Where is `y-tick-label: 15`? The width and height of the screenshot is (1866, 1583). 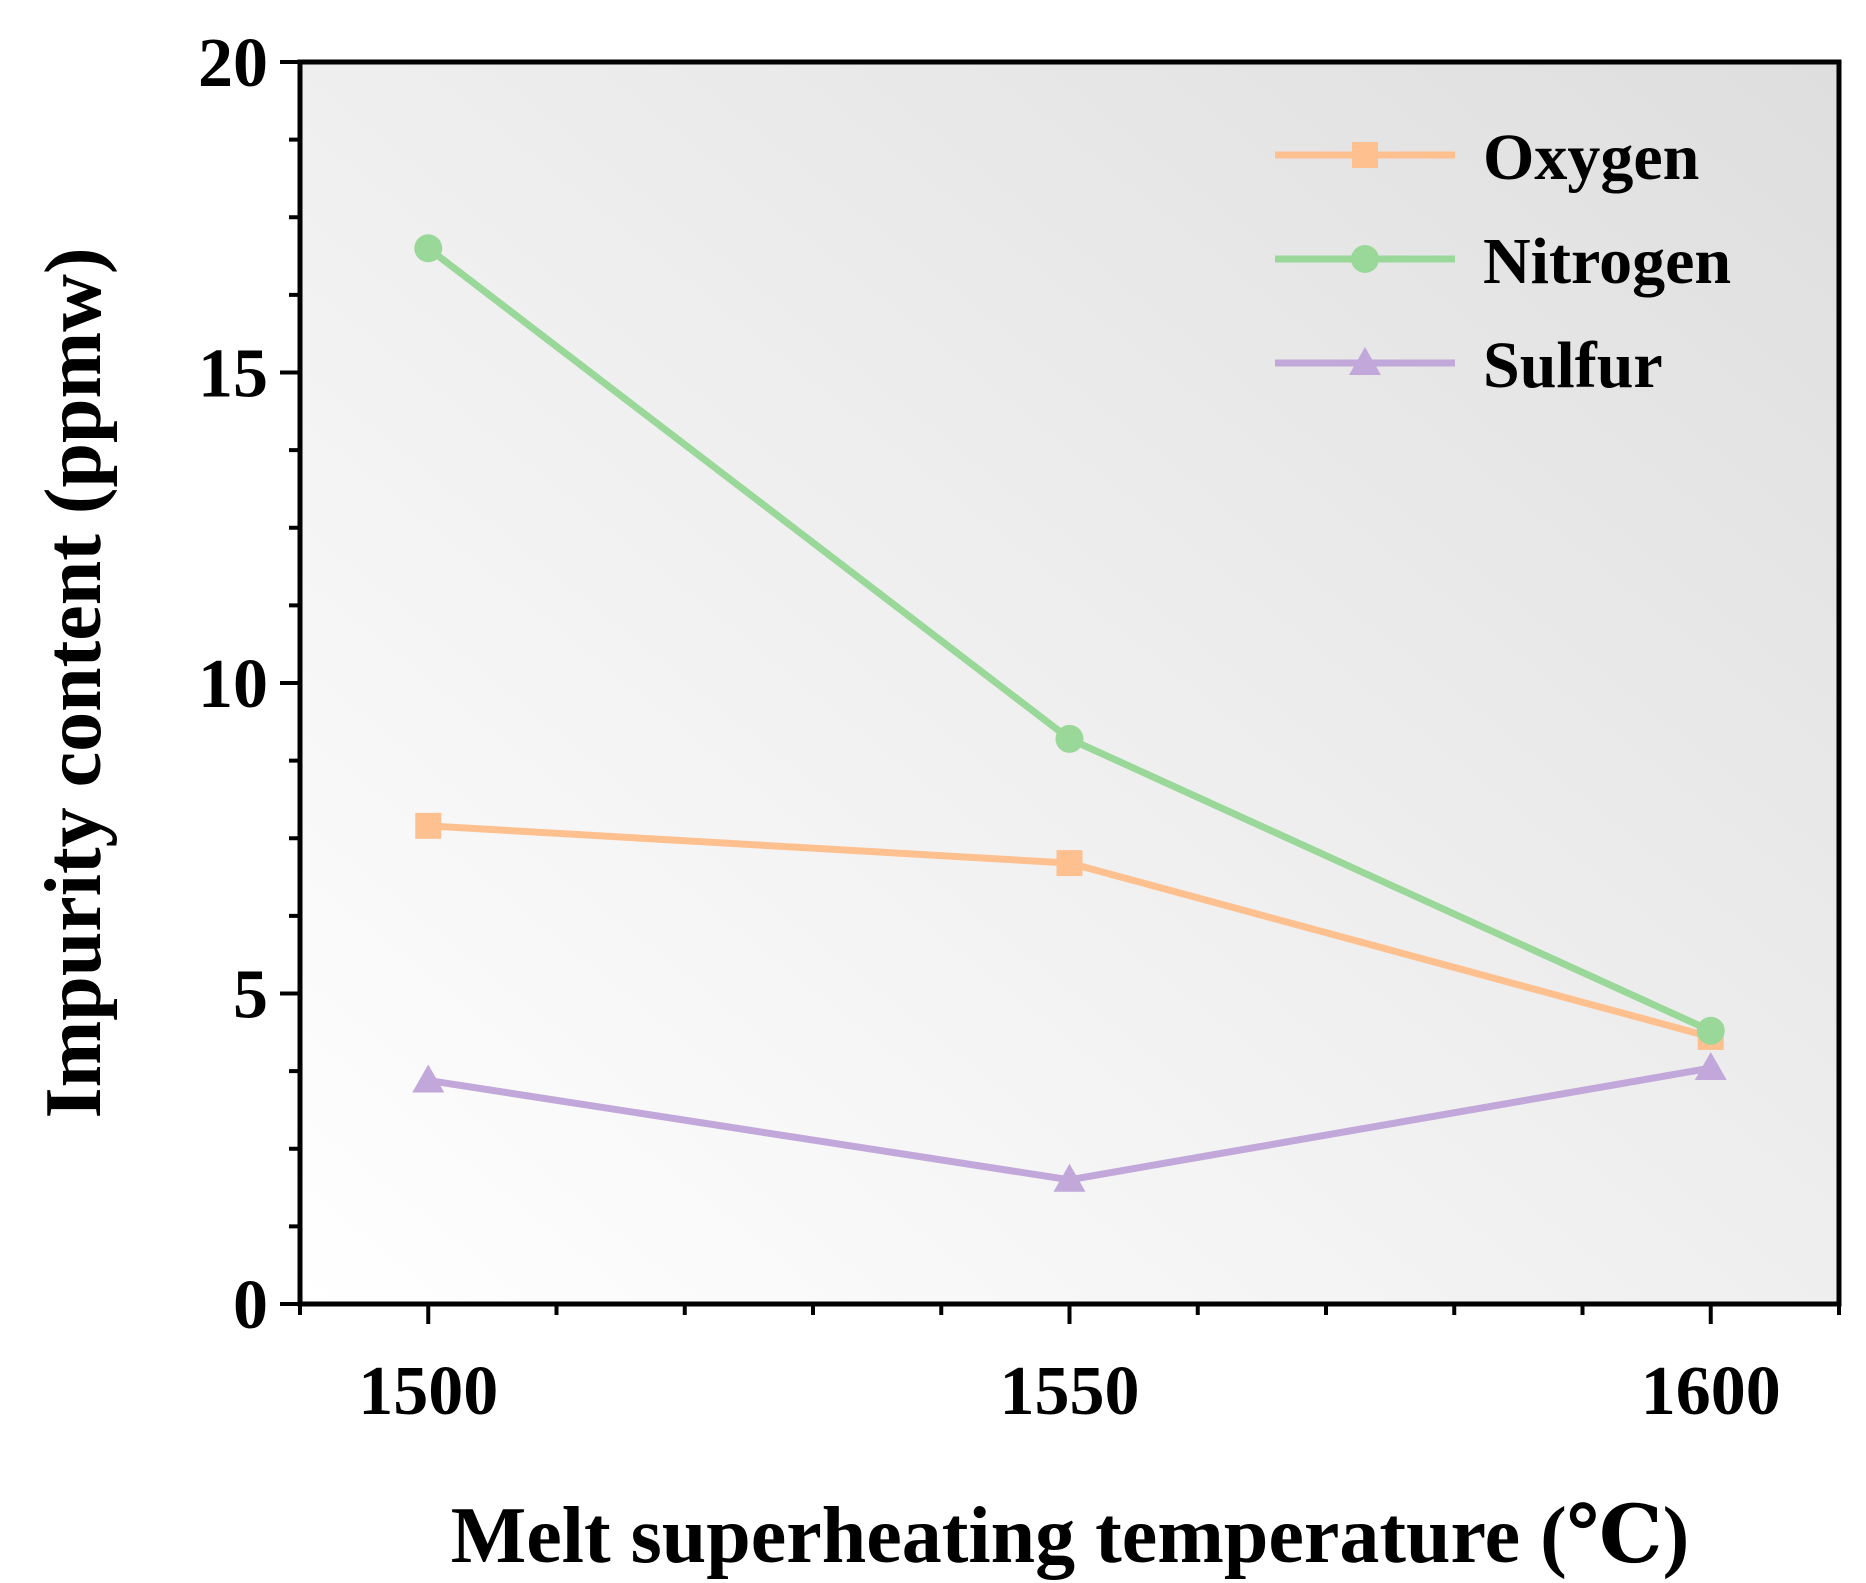
y-tick-label: 15 is located at coordinates (233, 374).